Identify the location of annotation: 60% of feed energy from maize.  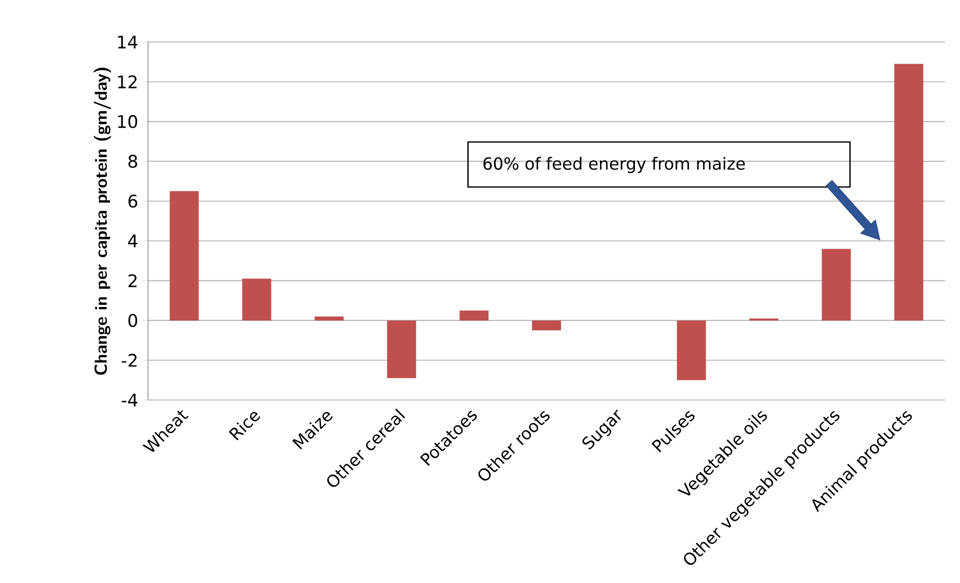
(614, 165).